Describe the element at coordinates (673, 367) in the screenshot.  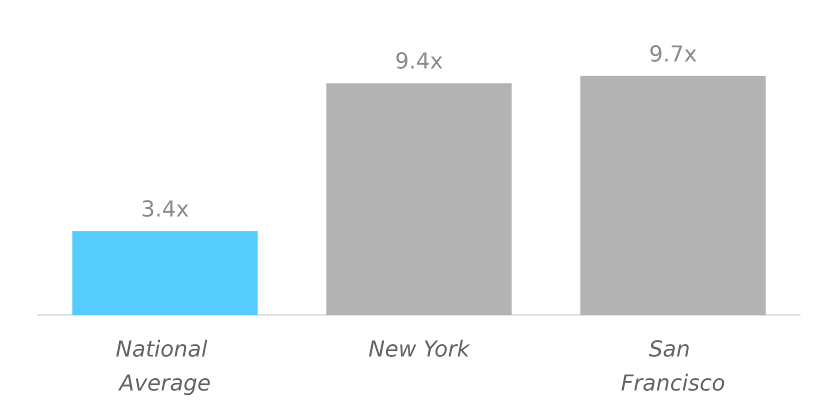
I see `x-tick-label: San Francisco` at that location.